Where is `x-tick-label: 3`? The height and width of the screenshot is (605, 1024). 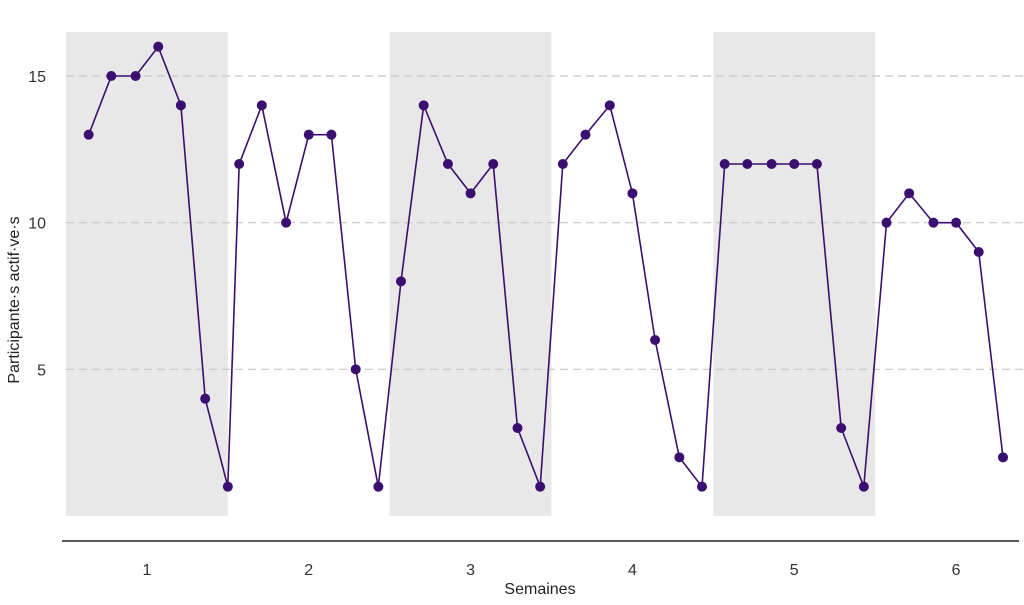
x-tick-label: 3 is located at coordinates (470, 570).